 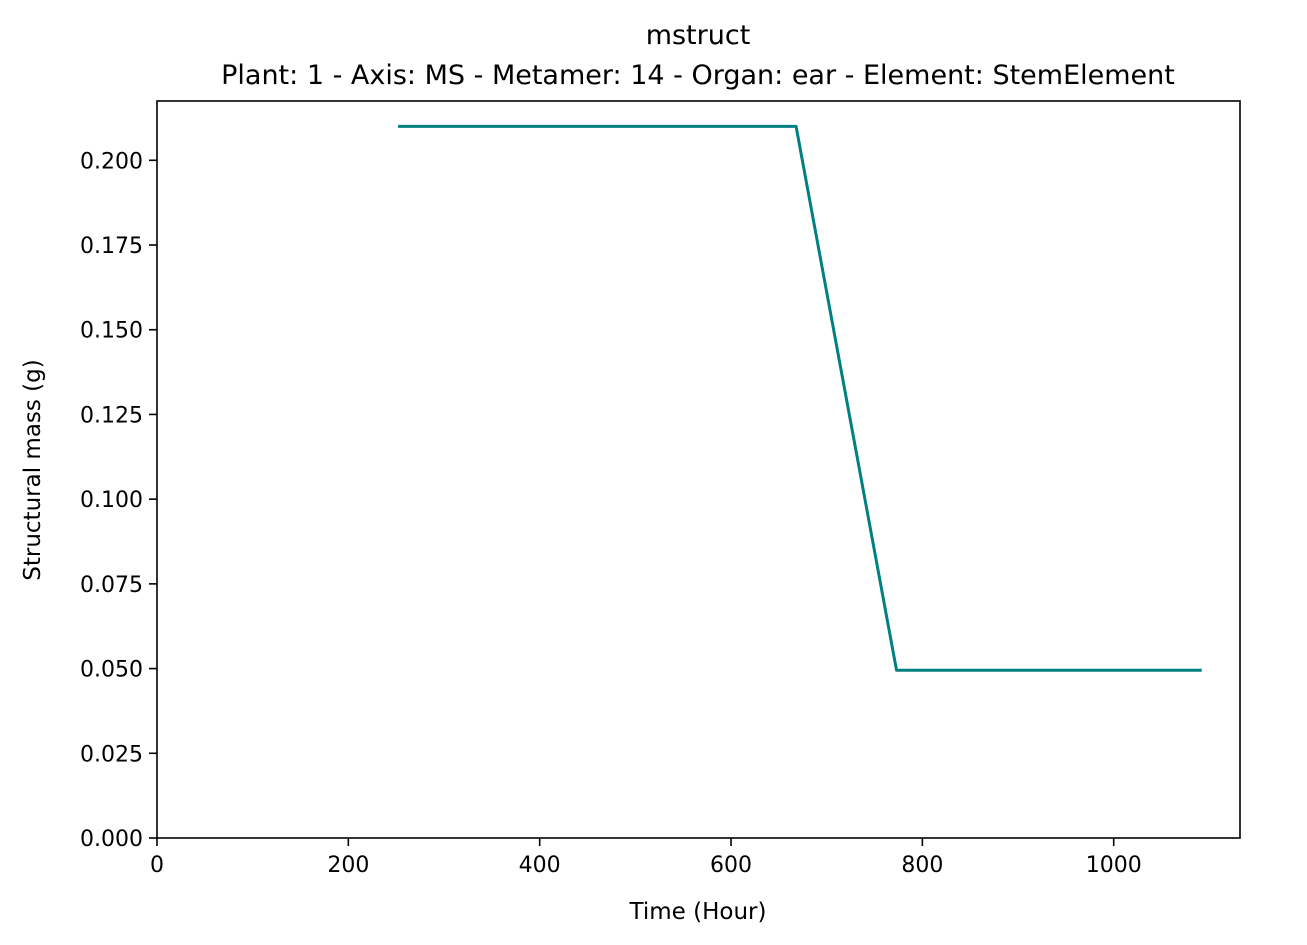 I want to click on x-tick-label: 1000, so click(x=1114, y=865).